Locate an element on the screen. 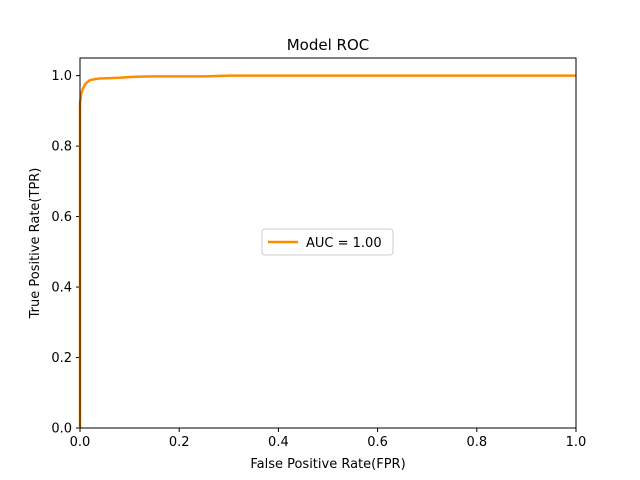 This screenshot has height=480, width=640. x-tick-label: 0.0 is located at coordinates (80, 442).